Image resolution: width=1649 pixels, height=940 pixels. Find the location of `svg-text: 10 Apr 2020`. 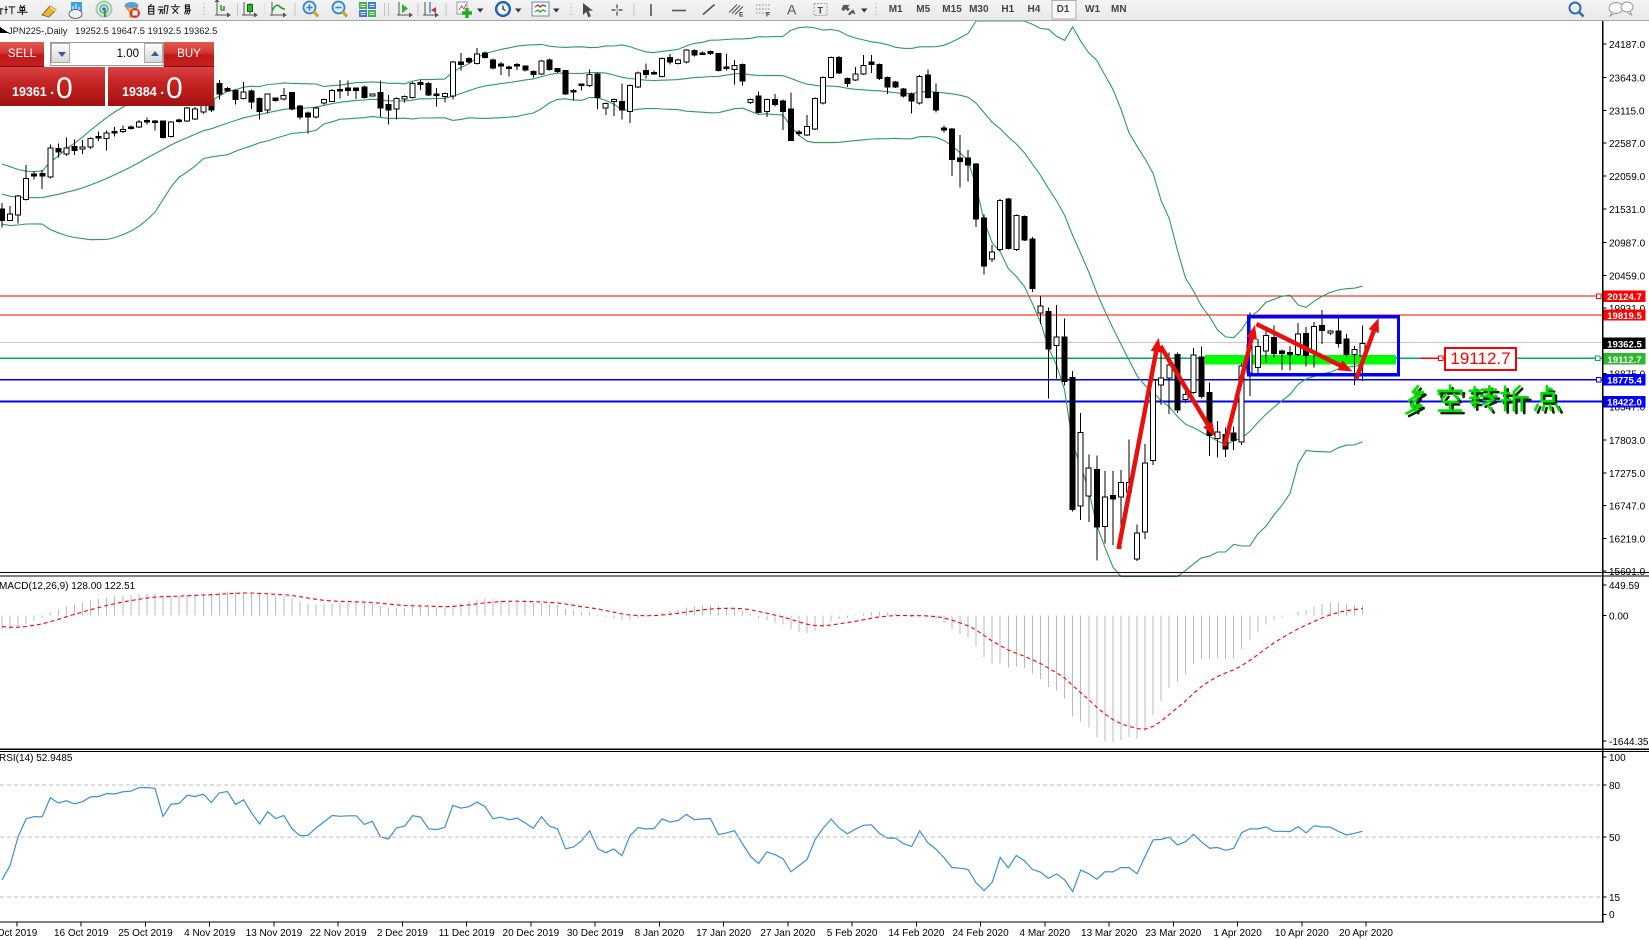

svg-text: 10 Apr 2020 is located at coordinates (1302, 933).